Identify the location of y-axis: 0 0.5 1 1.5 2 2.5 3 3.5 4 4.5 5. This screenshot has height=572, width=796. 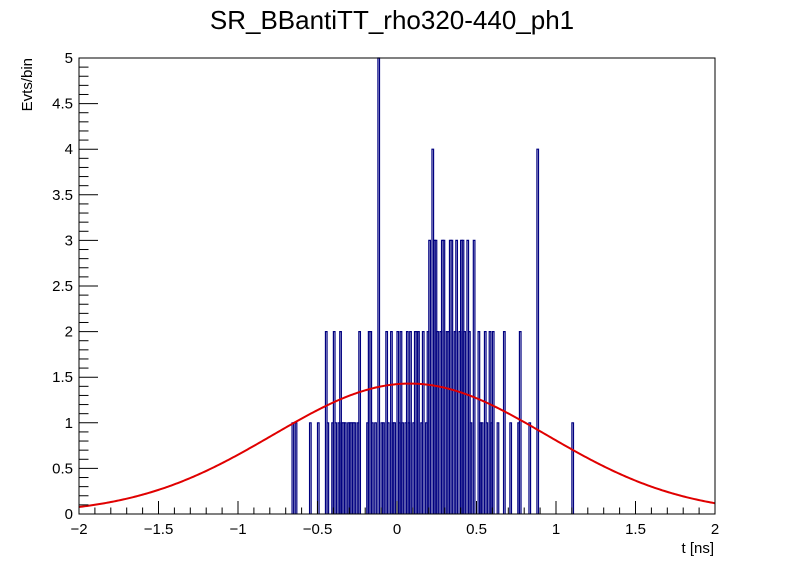
(75, 286).